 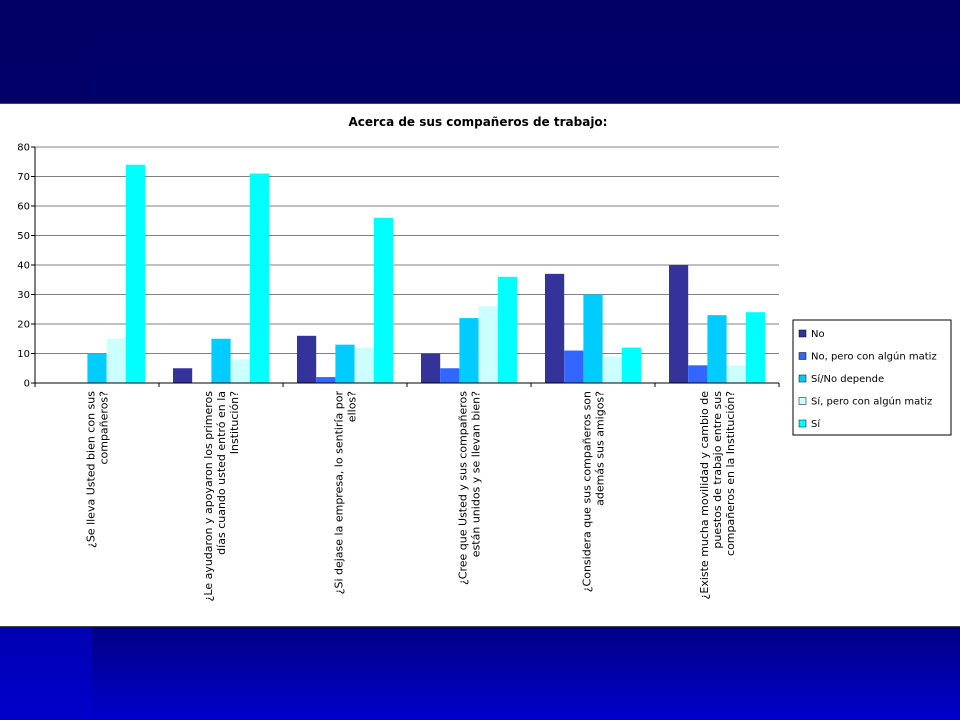 I want to click on category-label: ¿Se lleva Usted bien con sus, so click(x=91, y=469).